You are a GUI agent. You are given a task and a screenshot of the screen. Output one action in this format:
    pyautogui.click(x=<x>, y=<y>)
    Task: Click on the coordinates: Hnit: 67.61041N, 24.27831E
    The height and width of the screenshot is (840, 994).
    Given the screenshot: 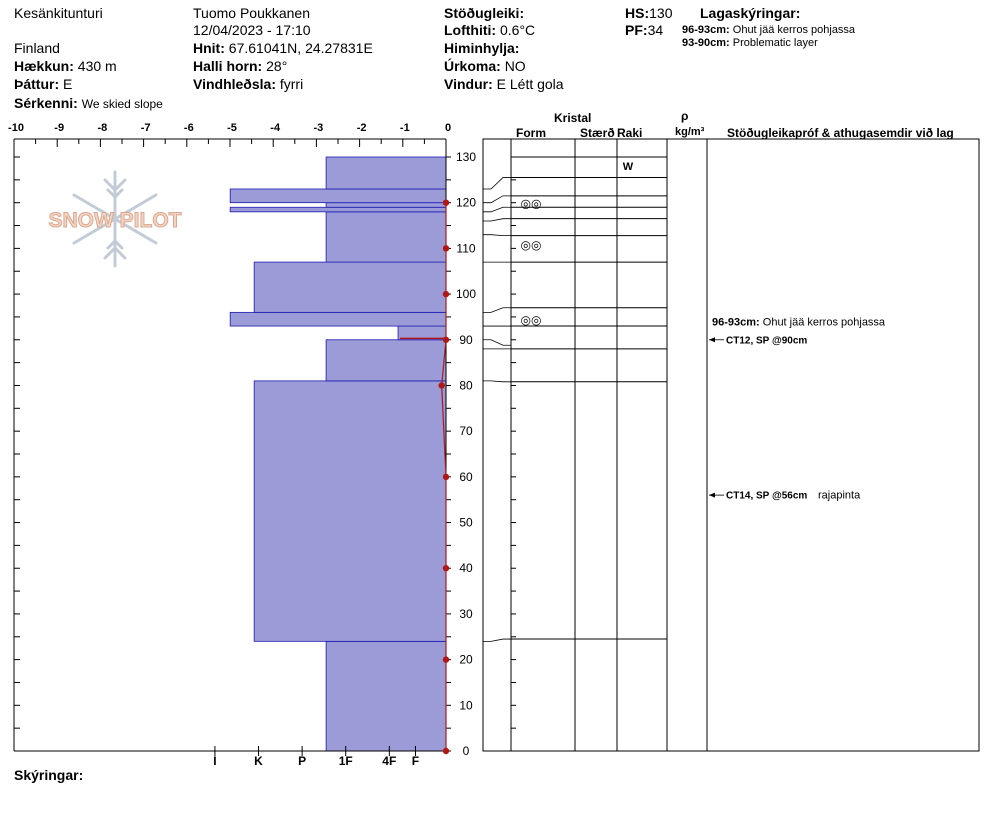 What is the action you would take?
    pyautogui.click(x=283, y=48)
    